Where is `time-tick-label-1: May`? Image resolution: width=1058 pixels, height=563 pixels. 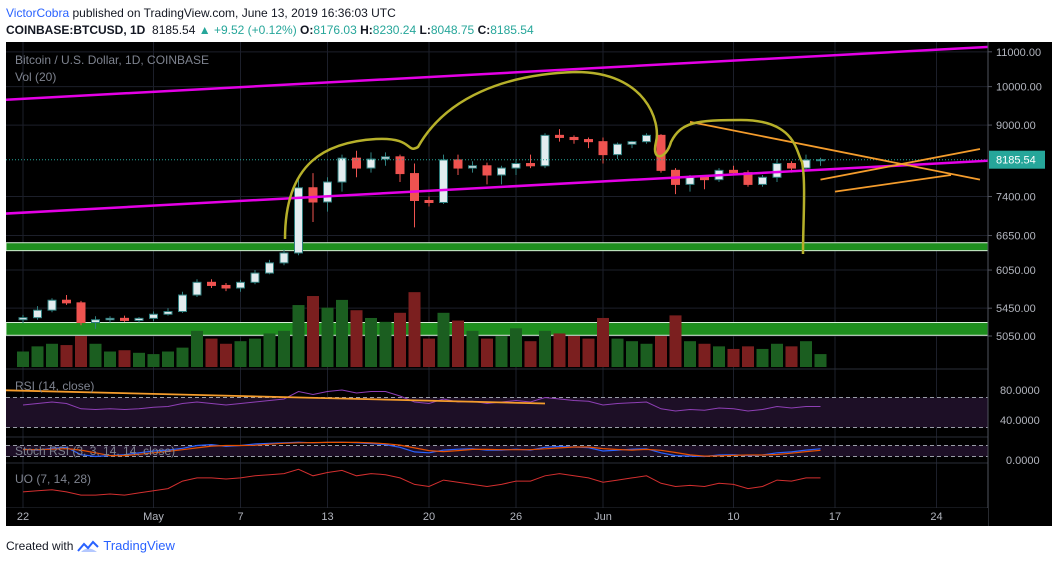 time-tick-label-1: May is located at coordinates (153, 517).